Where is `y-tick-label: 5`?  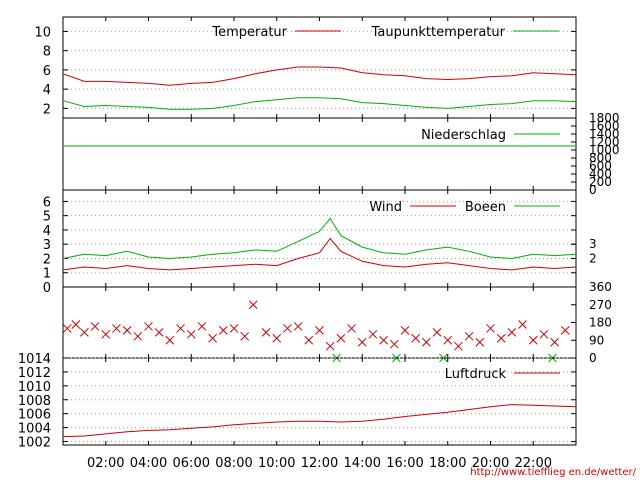 y-tick-label: 5 is located at coordinates (47, 217).